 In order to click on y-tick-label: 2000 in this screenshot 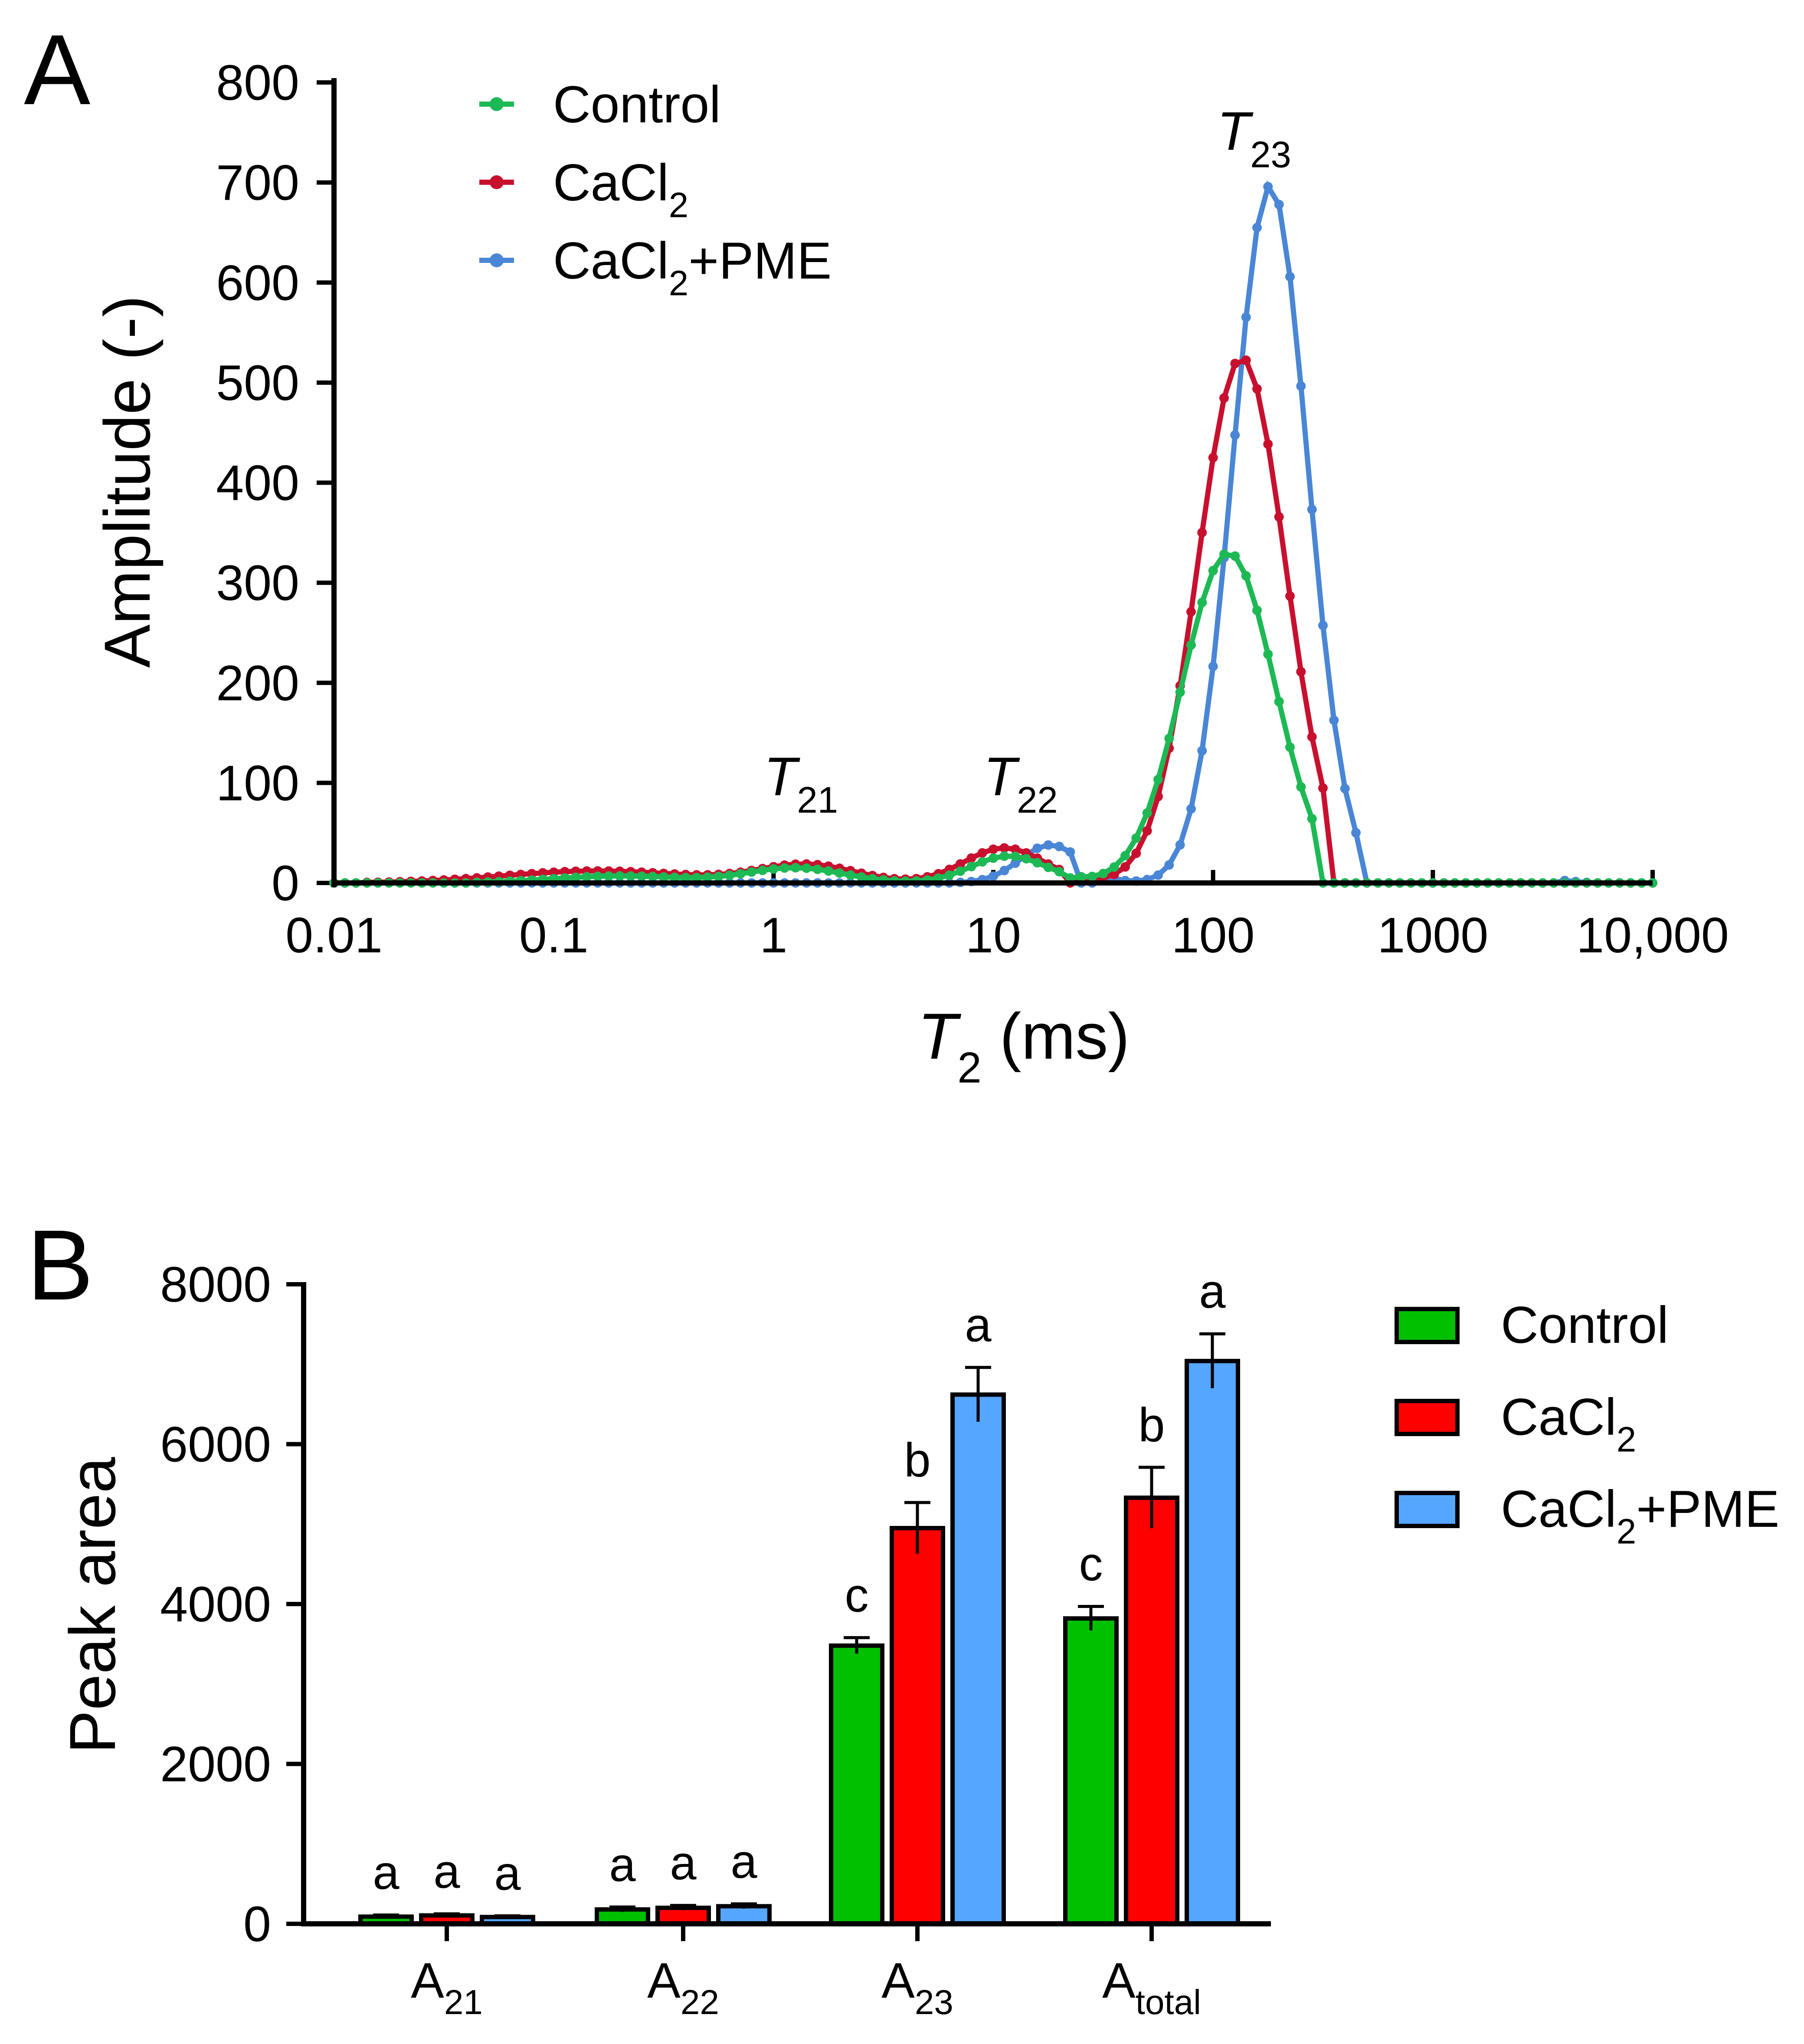, I will do `click(216, 1765)`.